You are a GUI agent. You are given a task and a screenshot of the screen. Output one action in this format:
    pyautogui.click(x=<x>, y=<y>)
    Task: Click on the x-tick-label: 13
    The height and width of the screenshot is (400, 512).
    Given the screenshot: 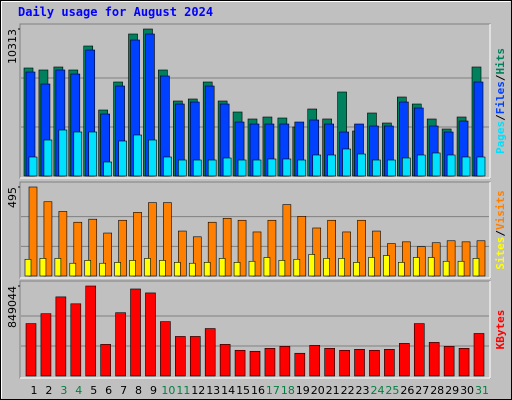 What is the action you would take?
    pyautogui.click(x=213, y=390)
    